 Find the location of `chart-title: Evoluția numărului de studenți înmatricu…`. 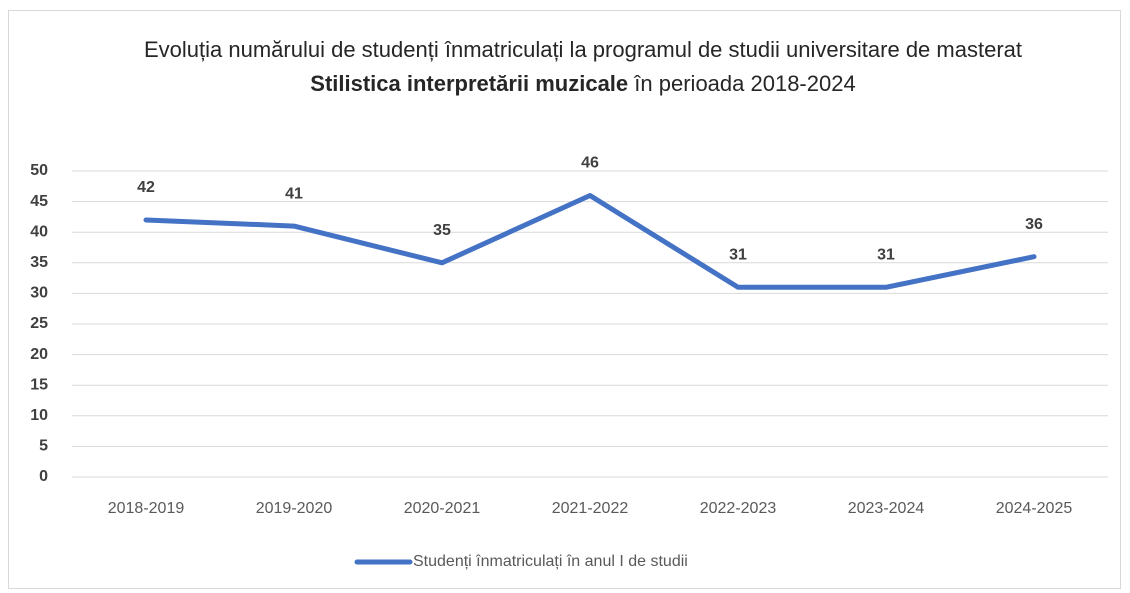

chart-title: Evoluția numărului de studenți înmatricu… is located at coordinates (583, 67).